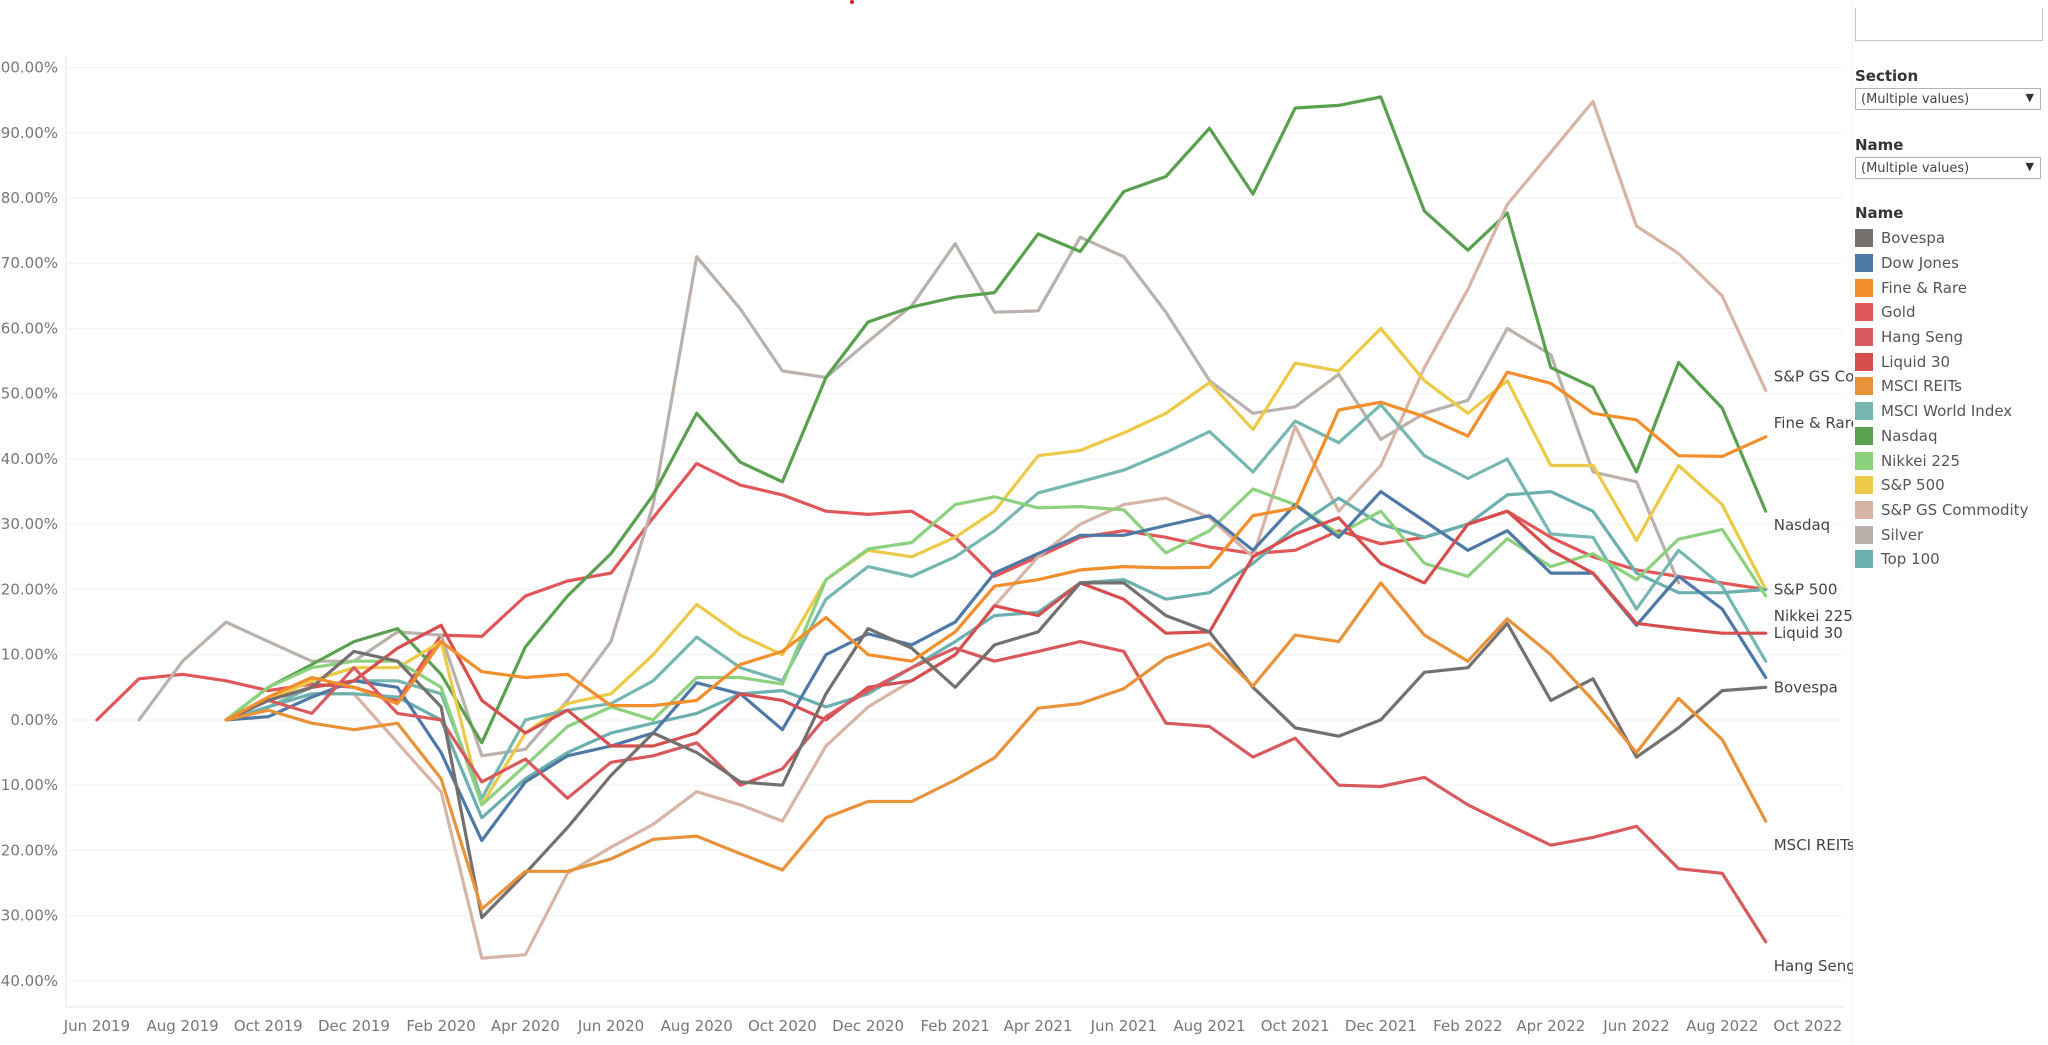 Image resolution: width=2048 pixels, height=1045 pixels. I want to click on x-tick-label: Aug 2021, so click(1209, 1026).